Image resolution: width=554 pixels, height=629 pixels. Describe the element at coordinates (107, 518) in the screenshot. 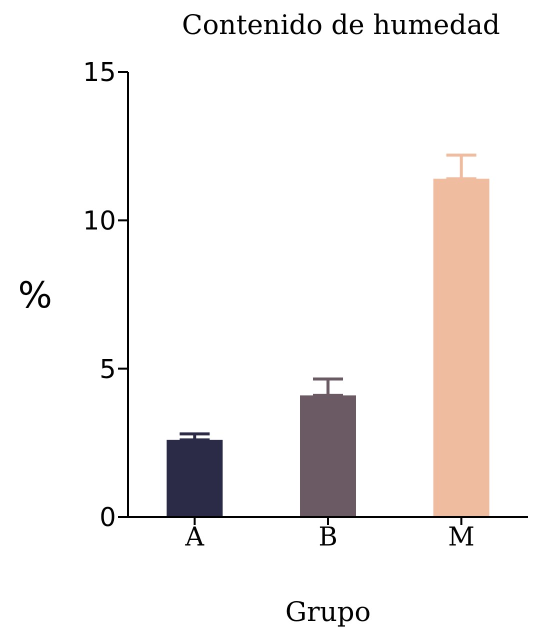

I see `y-tick-label: 0` at that location.